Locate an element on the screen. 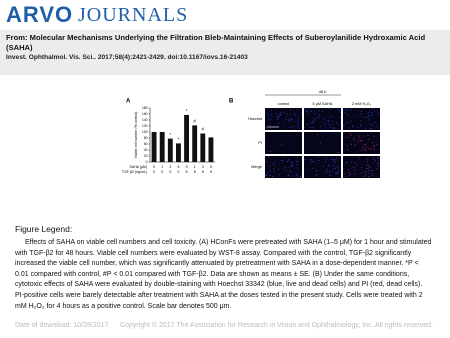 Image resolution: width=450 pixels, height=338 pixels. row-label: PI is located at coordinates (260, 143).